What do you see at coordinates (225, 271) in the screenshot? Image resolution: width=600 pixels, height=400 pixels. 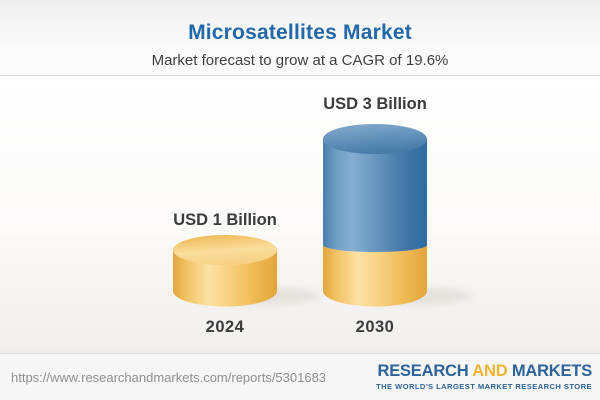 I see `bar-2024-cylinder` at bounding box center [225, 271].